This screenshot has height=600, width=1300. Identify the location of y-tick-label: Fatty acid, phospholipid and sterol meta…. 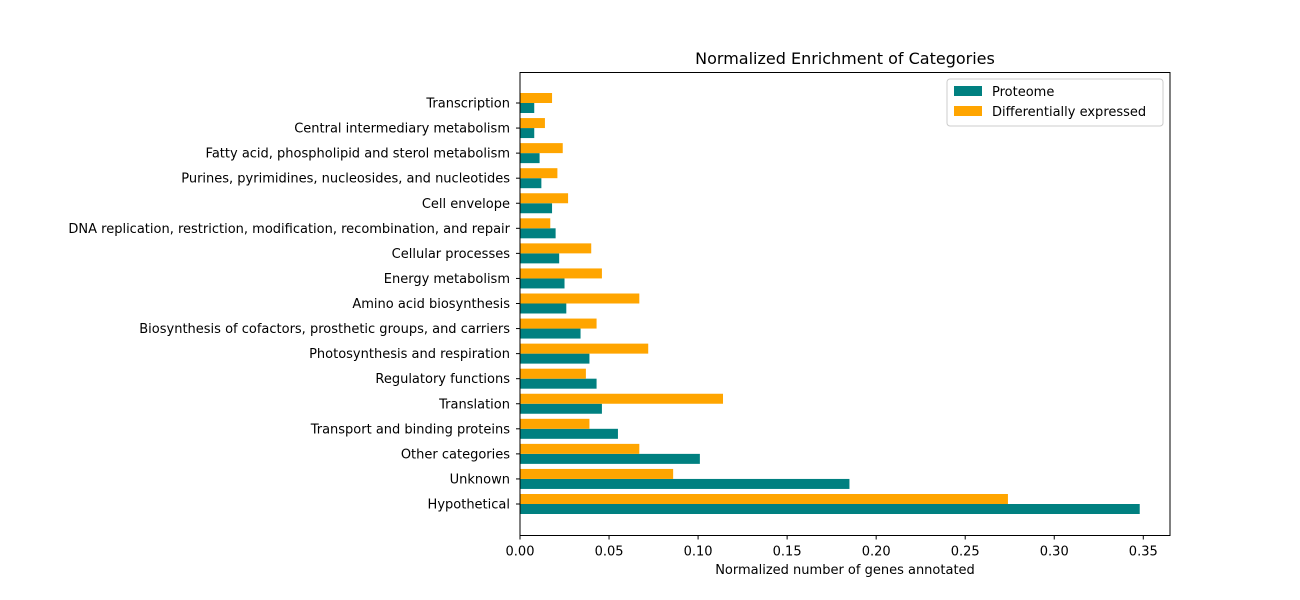
(358, 154).